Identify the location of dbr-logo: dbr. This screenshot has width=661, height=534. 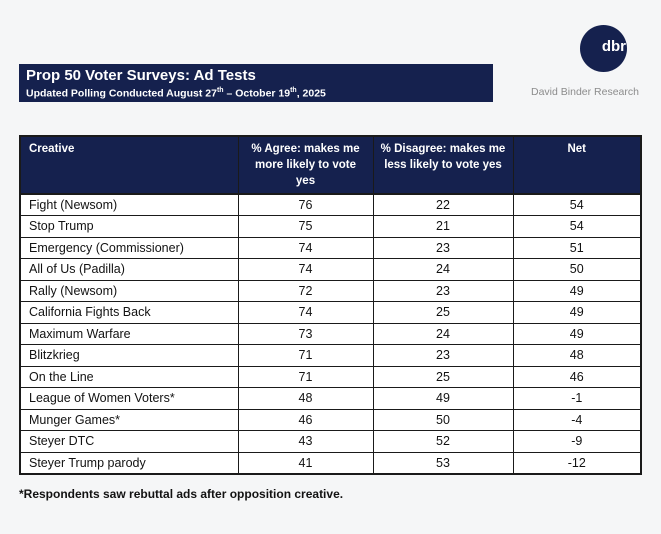
(603, 48).